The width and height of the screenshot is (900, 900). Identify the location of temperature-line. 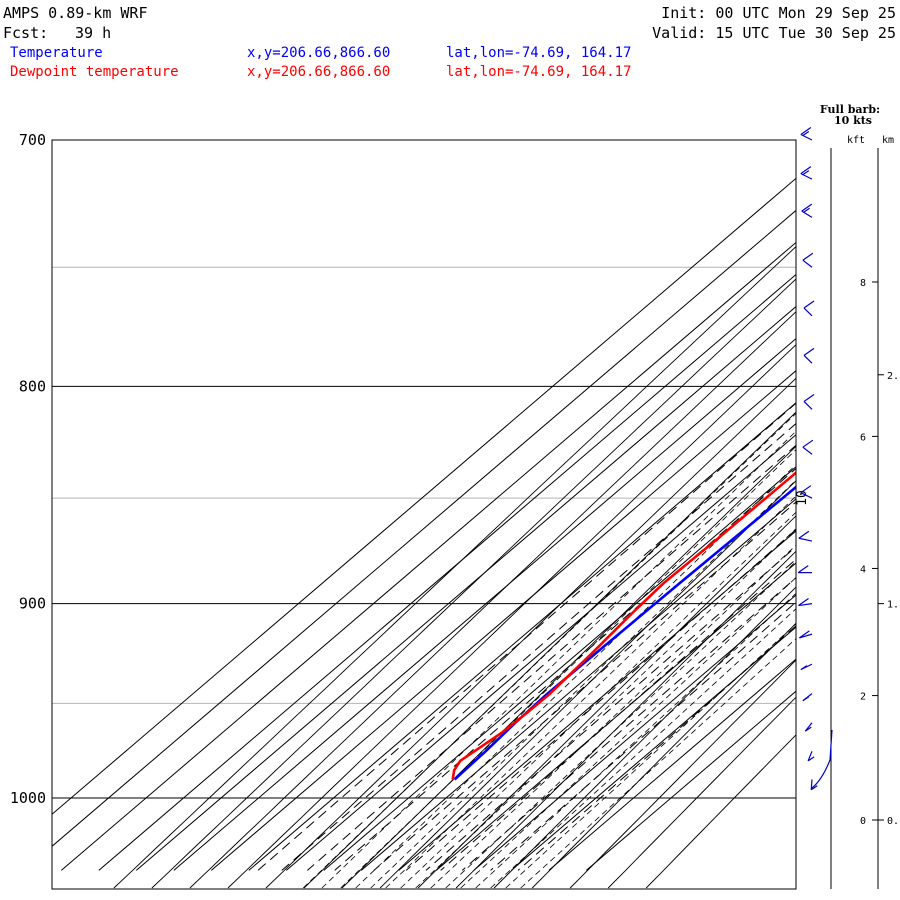
(624, 633).